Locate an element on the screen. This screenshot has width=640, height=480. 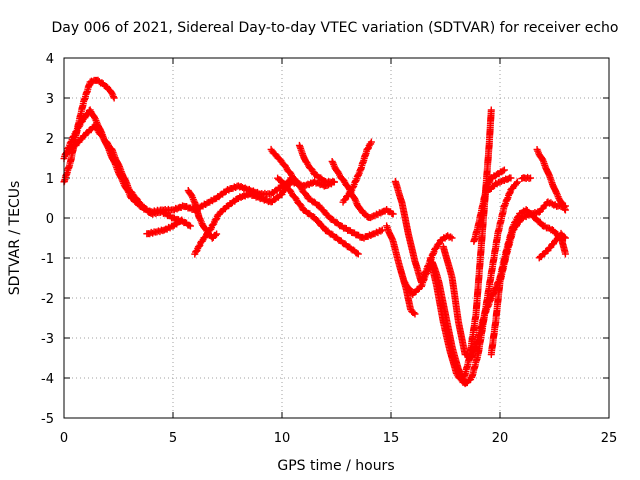
x-tick-label: 0 is located at coordinates (64, 438).